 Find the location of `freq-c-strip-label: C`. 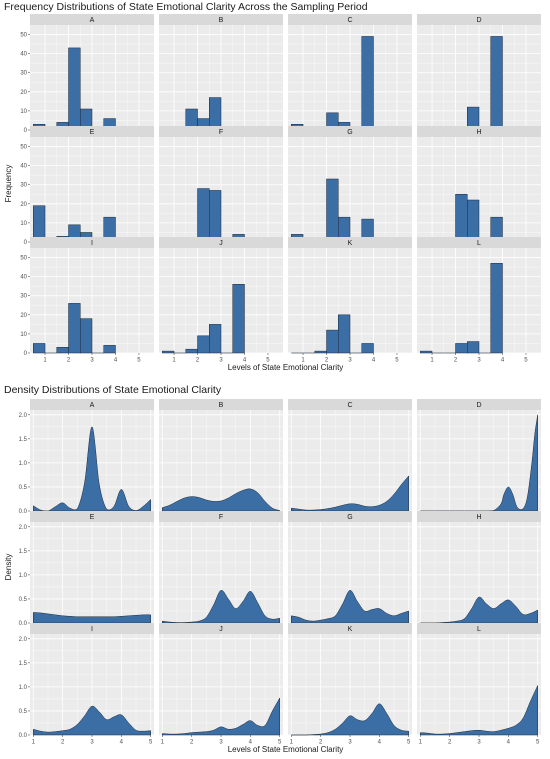

freq-c-strip-label: C is located at coordinates (349, 20).